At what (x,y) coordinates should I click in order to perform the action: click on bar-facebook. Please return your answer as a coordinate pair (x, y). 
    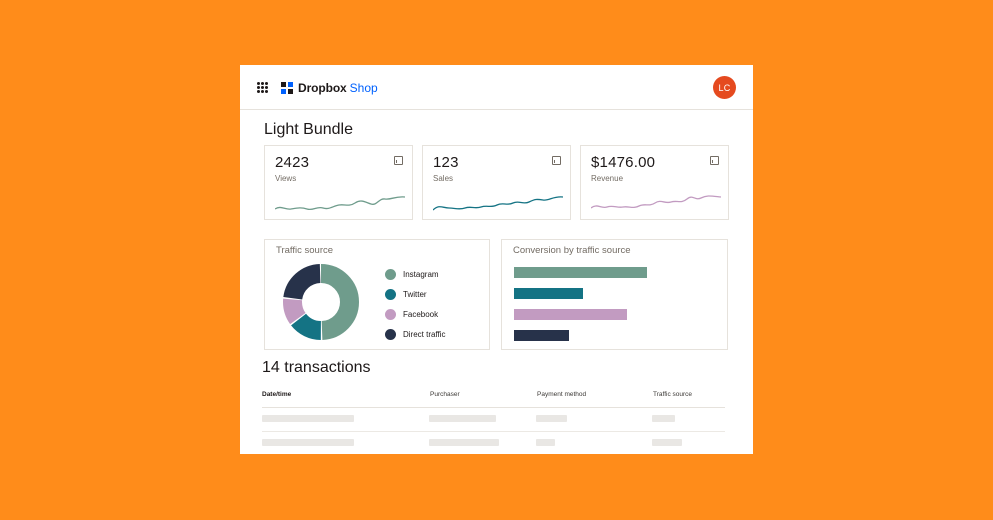
    Looking at the image, I should click on (571, 314).